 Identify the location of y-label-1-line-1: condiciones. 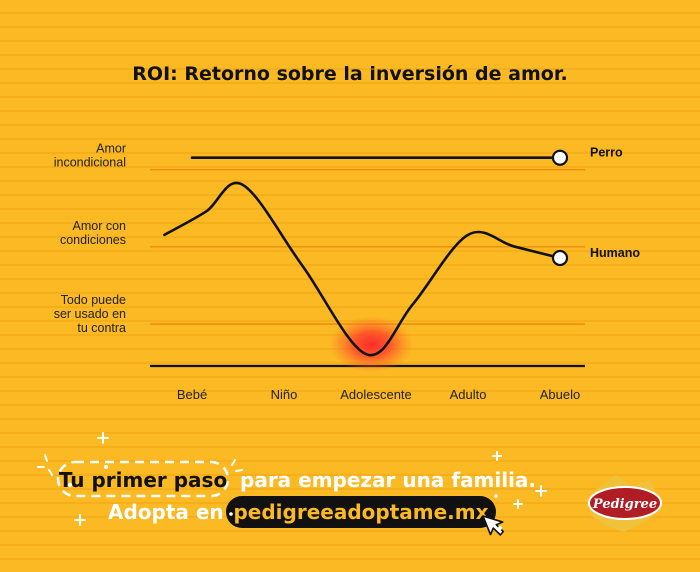
(93, 240).